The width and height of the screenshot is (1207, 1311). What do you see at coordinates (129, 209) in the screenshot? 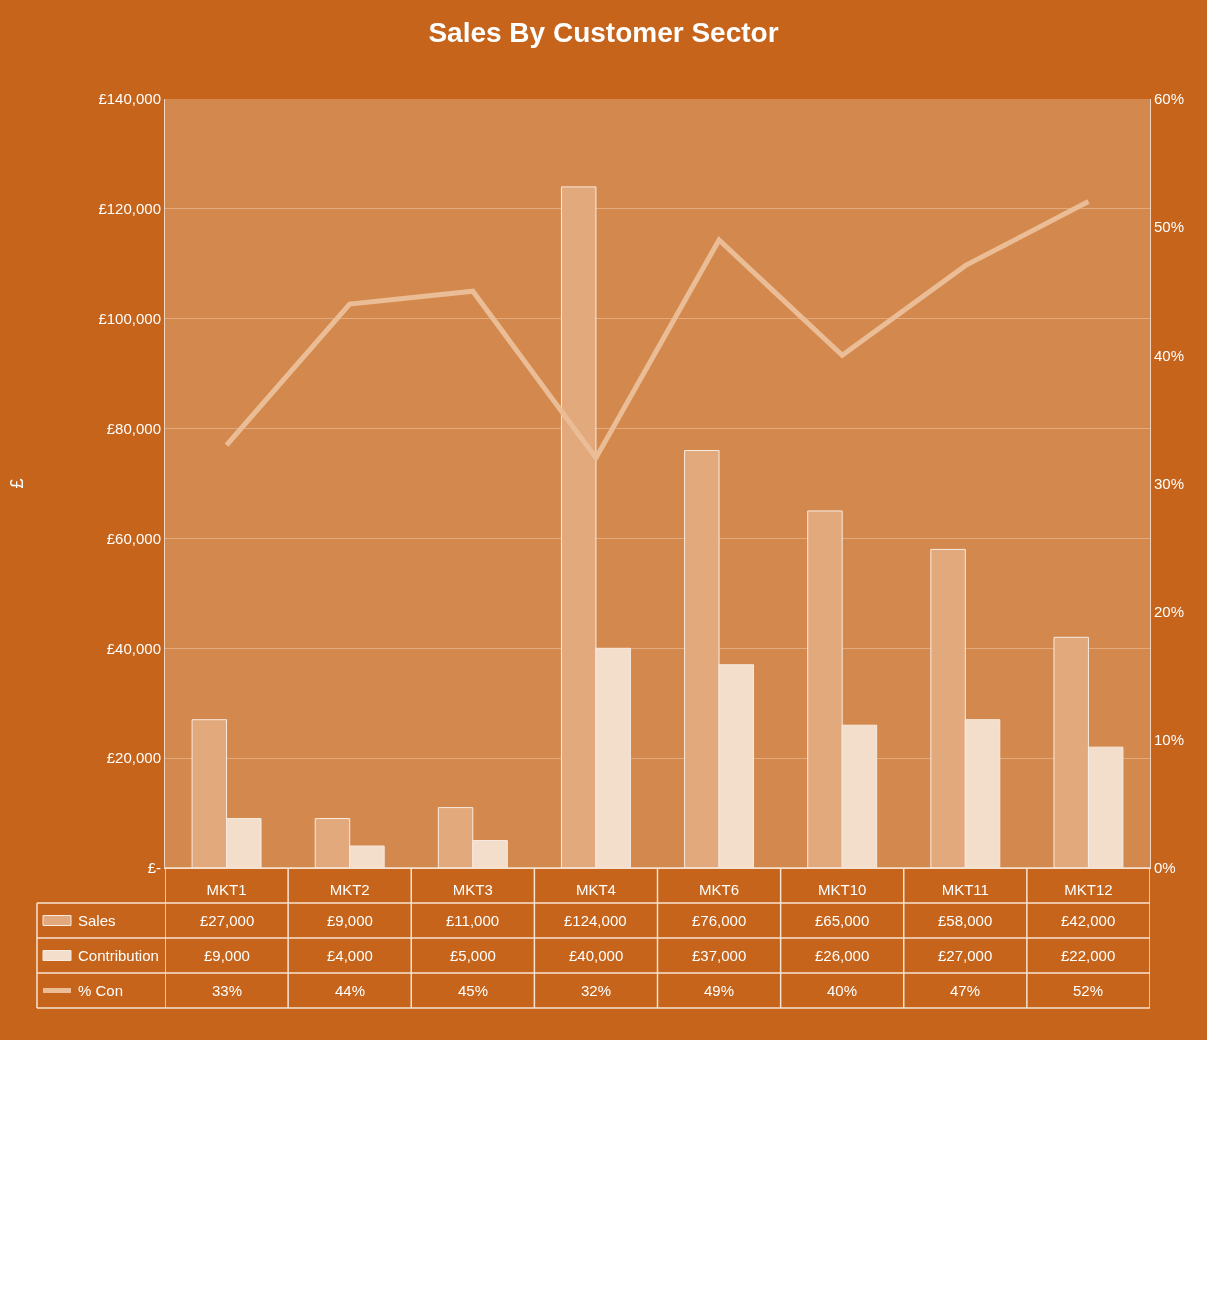
I see `y-tick-label: £120,000` at bounding box center [129, 209].